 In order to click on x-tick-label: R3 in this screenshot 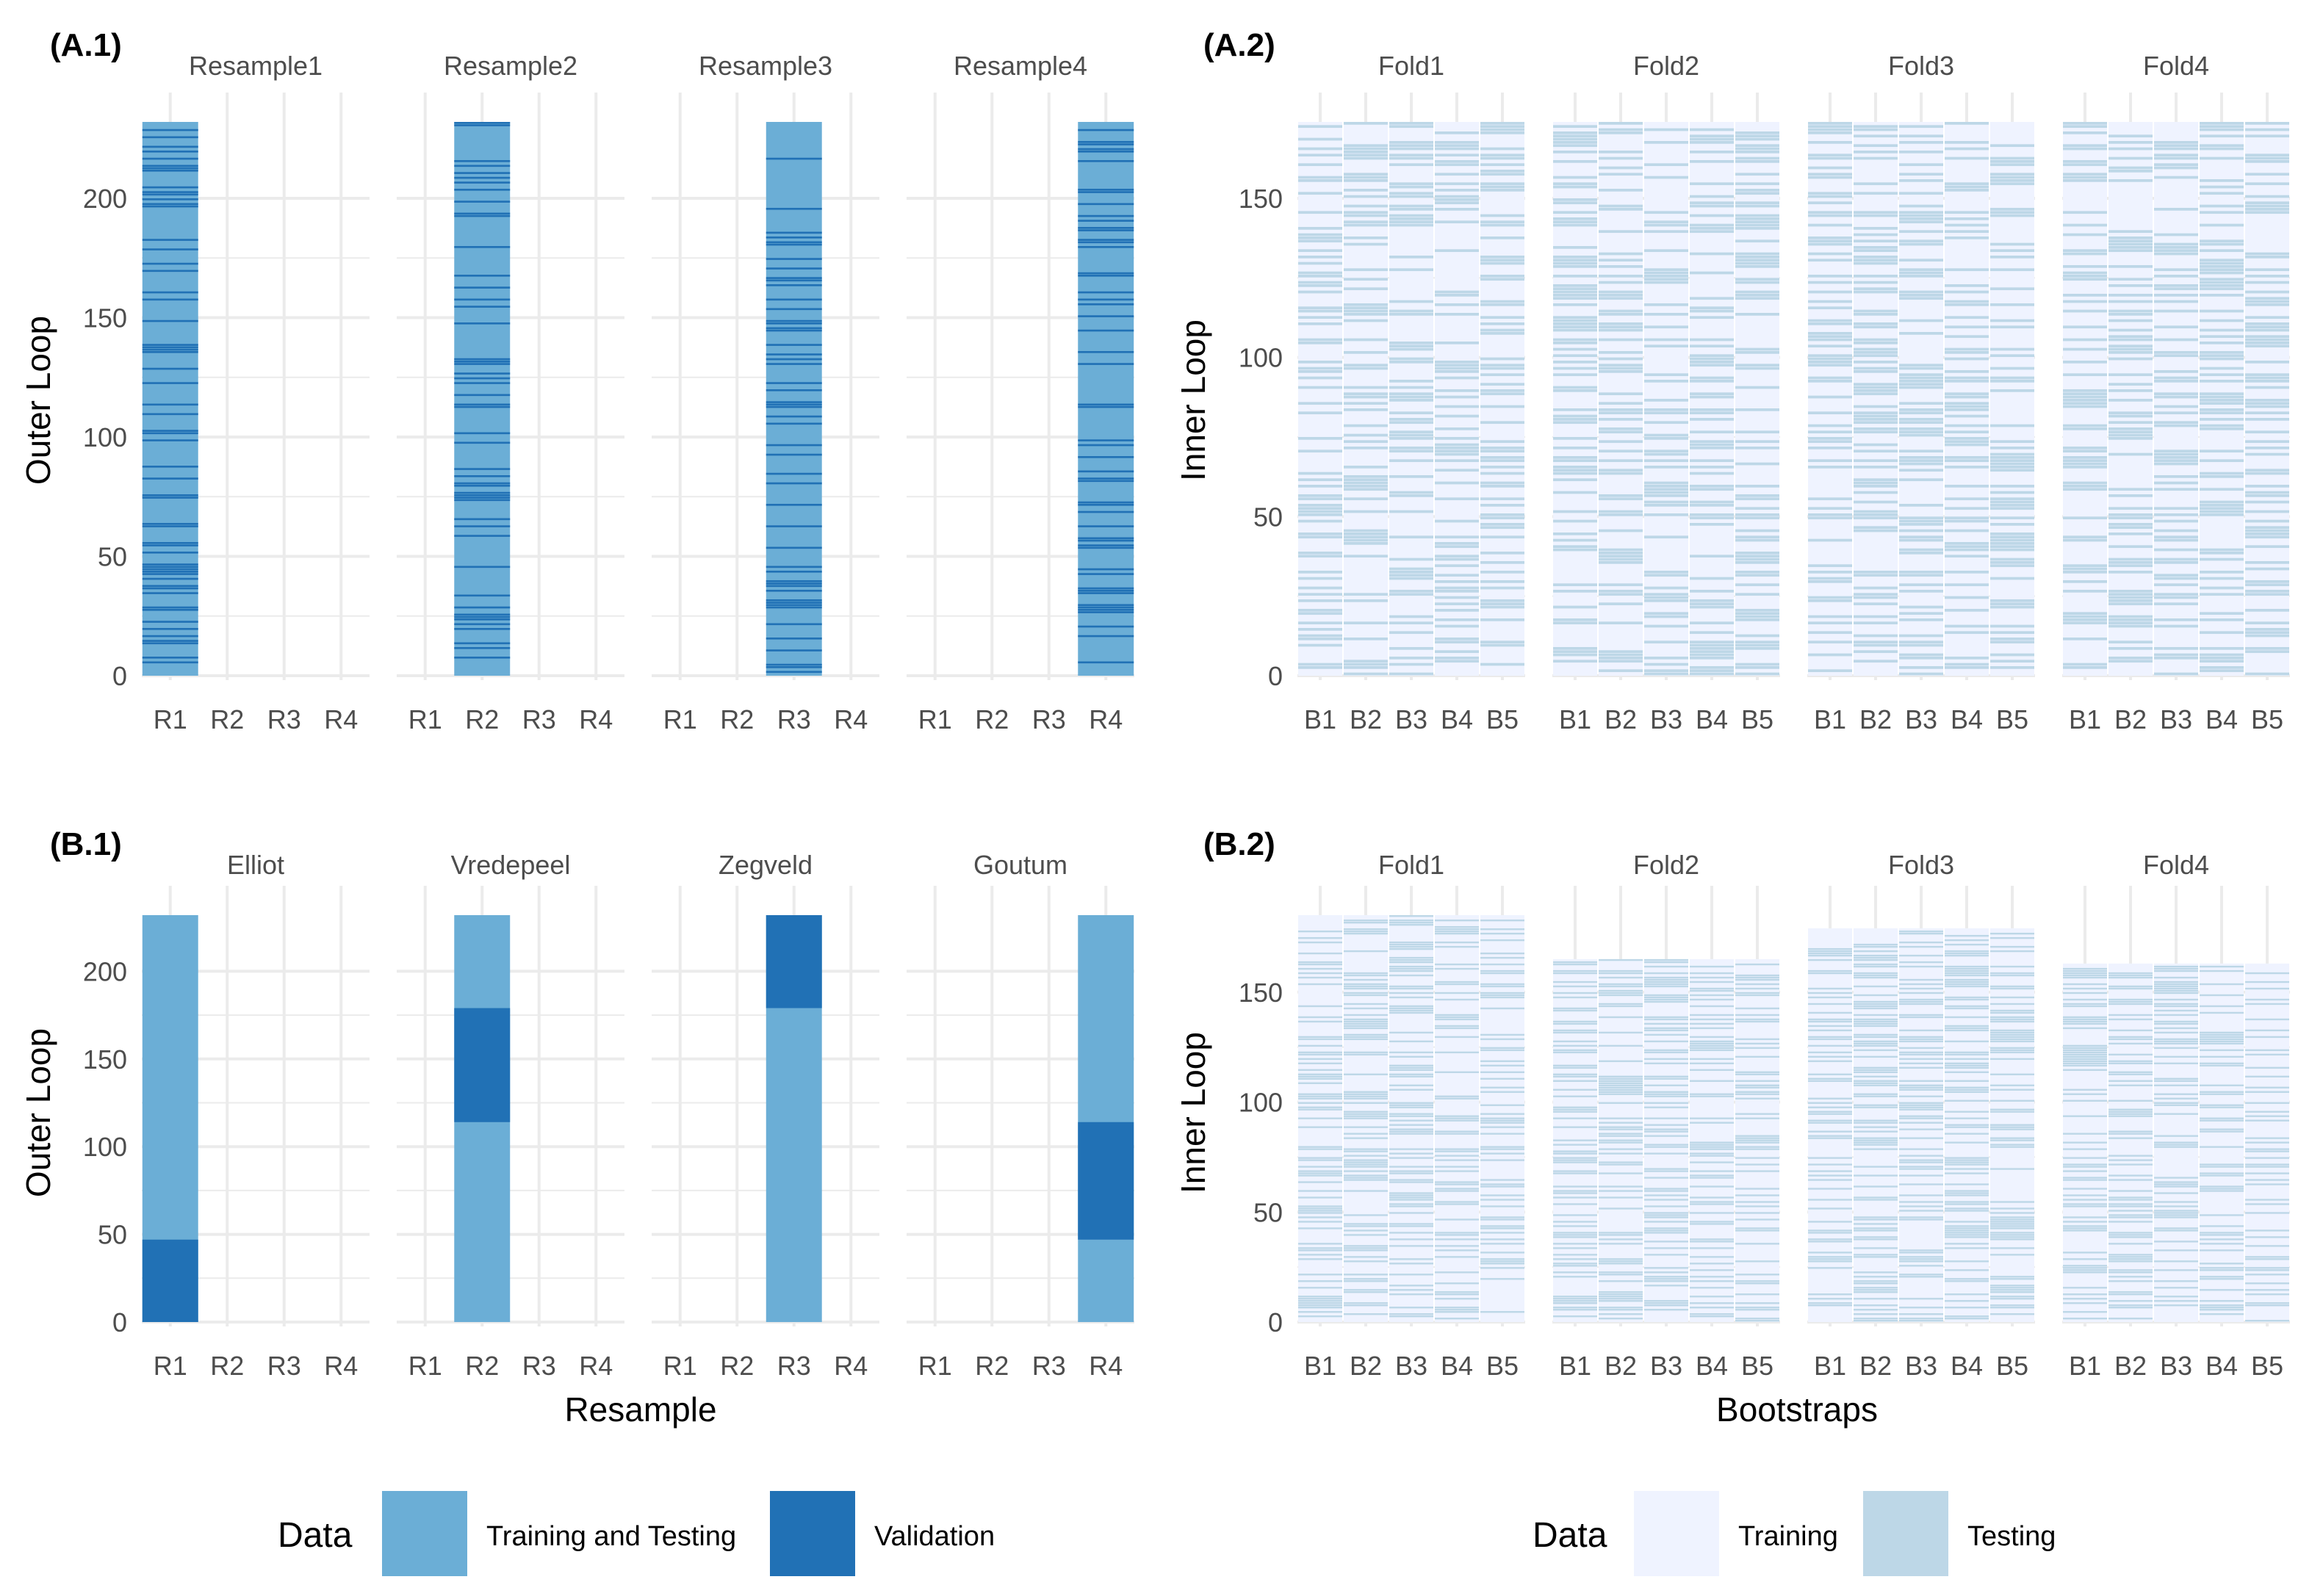, I will do `click(794, 1366)`.